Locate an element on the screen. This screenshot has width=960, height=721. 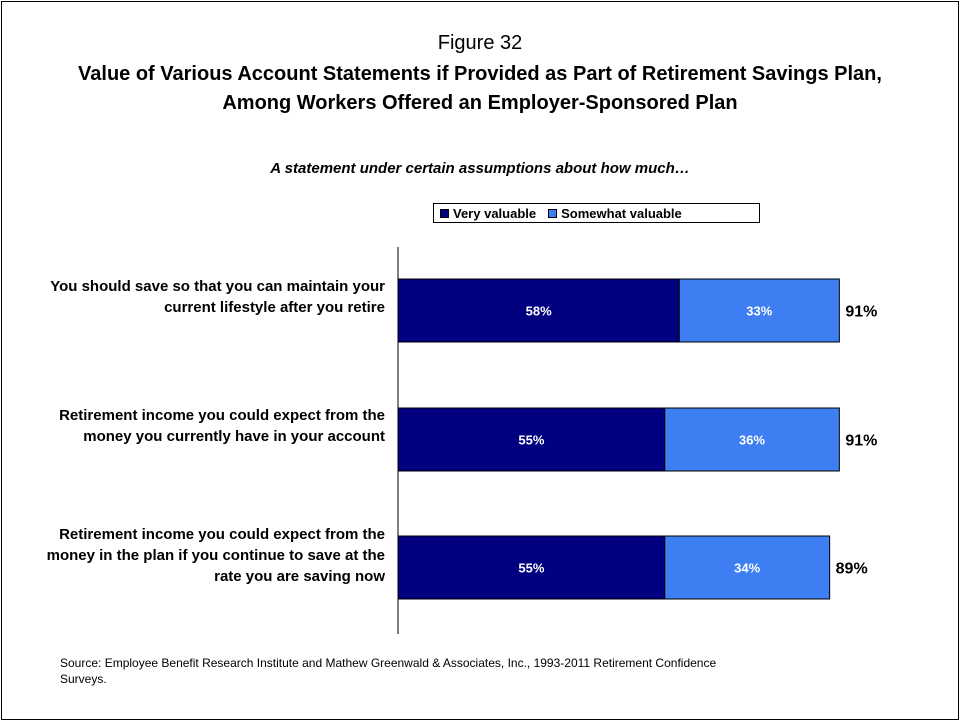
data-label-somewhat-valuable-continue-saving: 34% is located at coordinates (747, 568).